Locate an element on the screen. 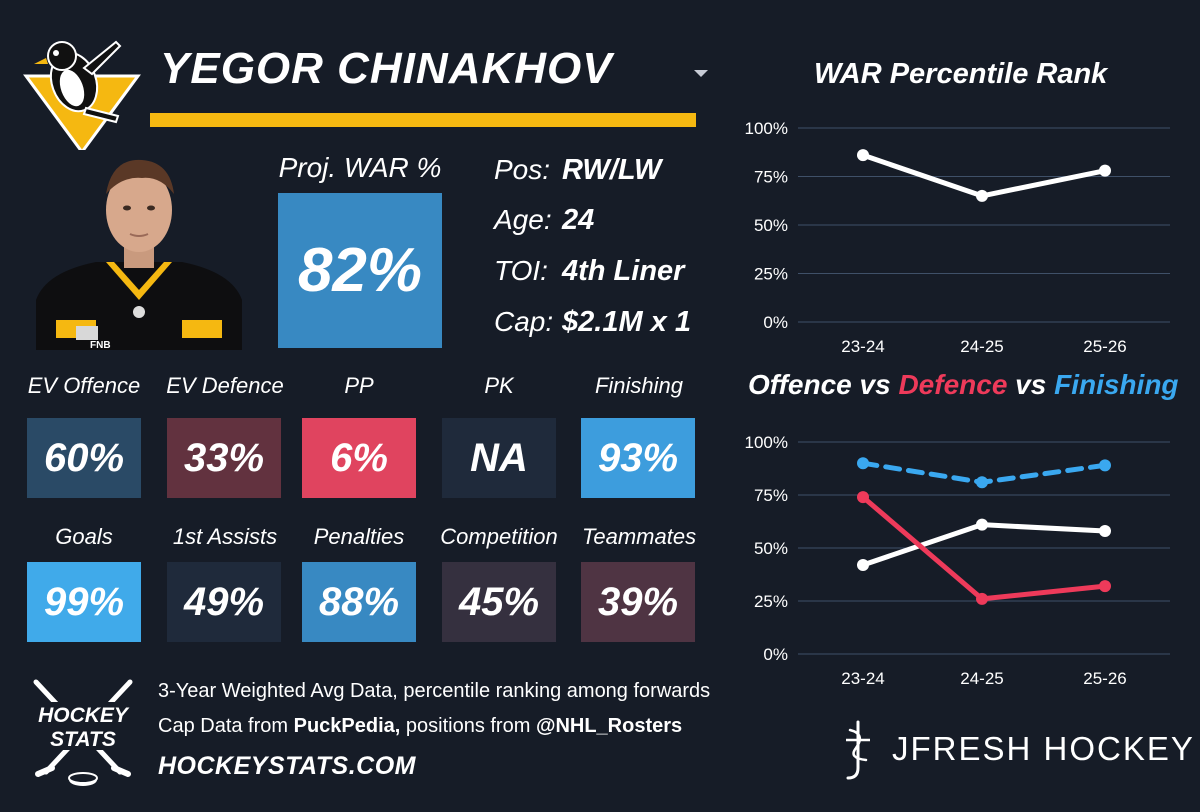  jfresh-logo-icon is located at coordinates (858, 750).